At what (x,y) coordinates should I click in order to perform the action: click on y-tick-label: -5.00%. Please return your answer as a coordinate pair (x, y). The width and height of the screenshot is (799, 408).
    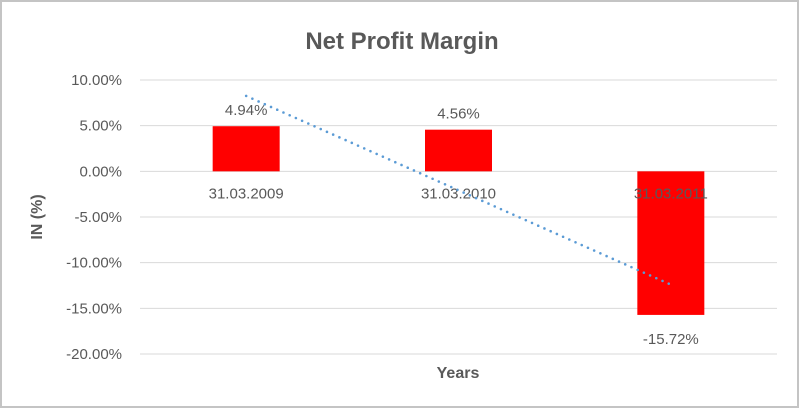
    Looking at the image, I should click on (98, 217).